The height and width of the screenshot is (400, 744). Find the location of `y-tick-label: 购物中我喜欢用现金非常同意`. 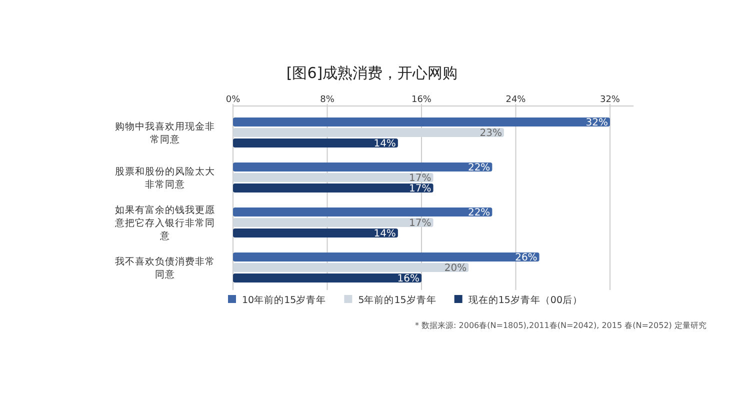

y-tick-label: 购物中我喜欢用现金非常同意 is located at coordinates (165, 133).